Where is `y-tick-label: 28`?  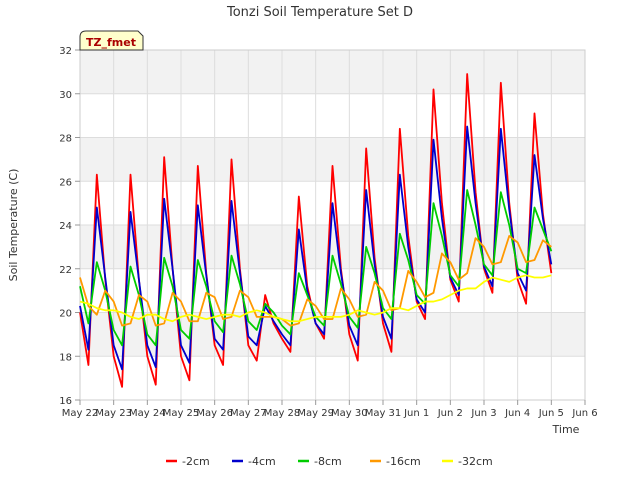 y-tick-label: 28 is located at coordinates (65, 139).